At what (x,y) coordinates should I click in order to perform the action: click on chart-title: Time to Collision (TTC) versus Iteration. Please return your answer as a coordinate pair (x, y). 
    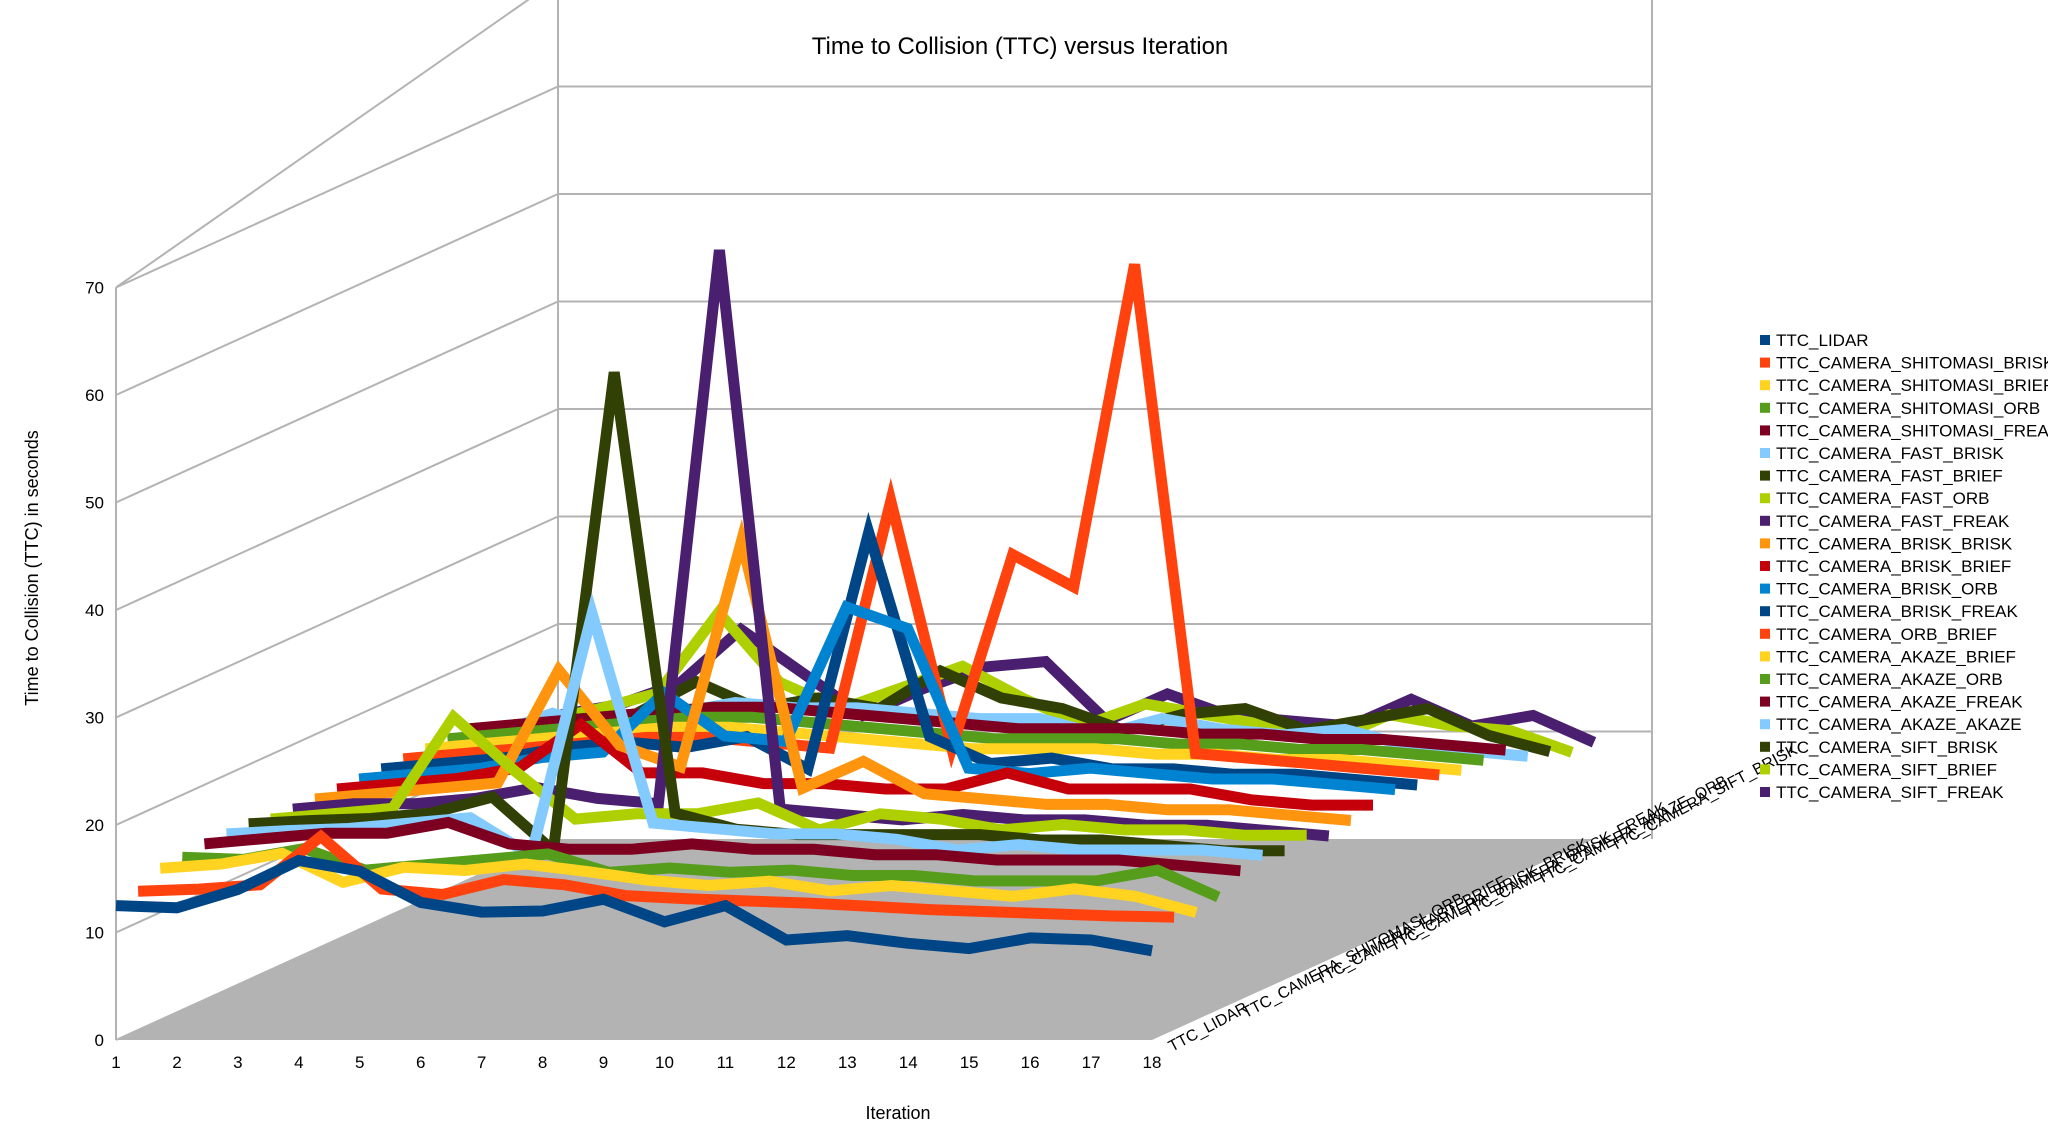
    Looking at the image, I should click on (1020, 46).